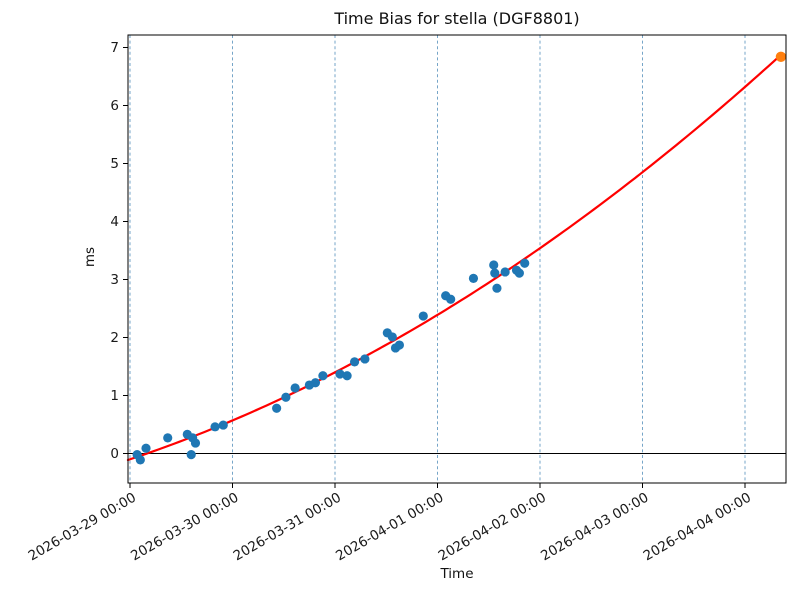  I want to click on x-tick-label: 2026-04-01 00:00, so click(389, 527).